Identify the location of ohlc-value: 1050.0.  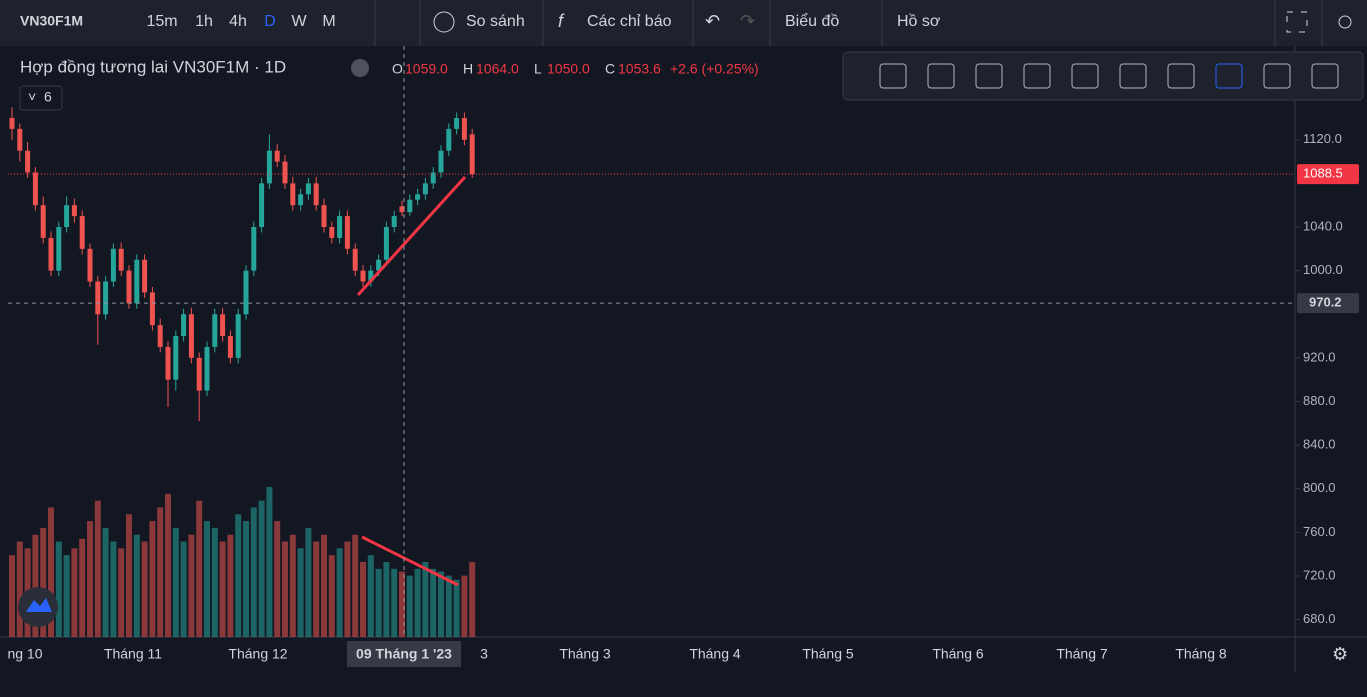
(568, 69).